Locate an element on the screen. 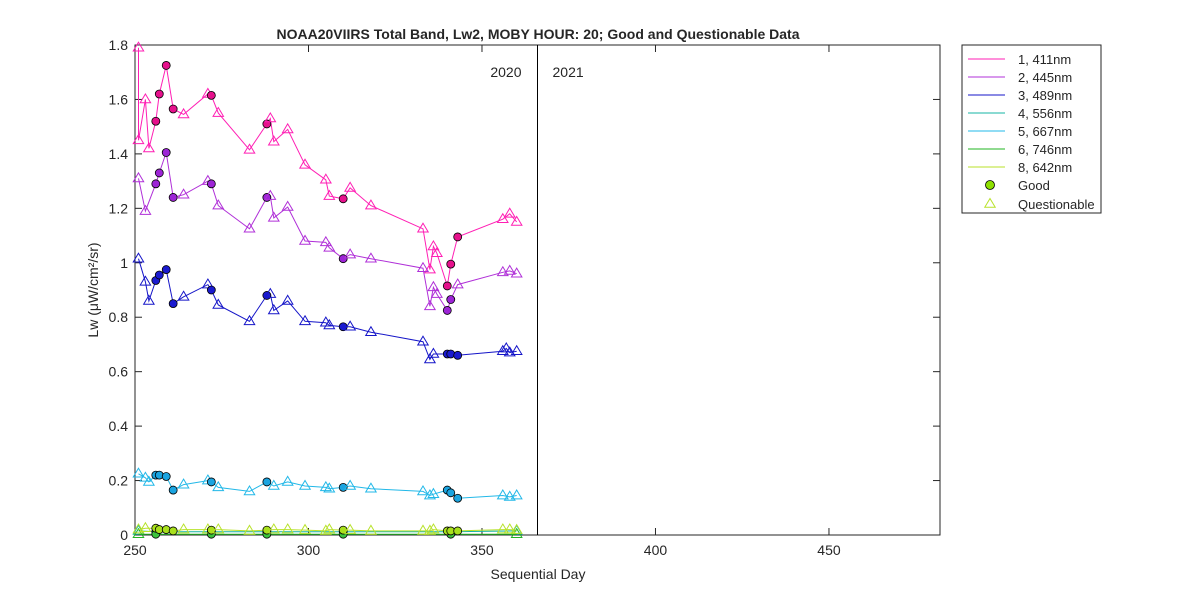 The width and height of the screenshot is (1200, 600). legend-entry: 3, 489nm is located at coordinates (1020, 95).